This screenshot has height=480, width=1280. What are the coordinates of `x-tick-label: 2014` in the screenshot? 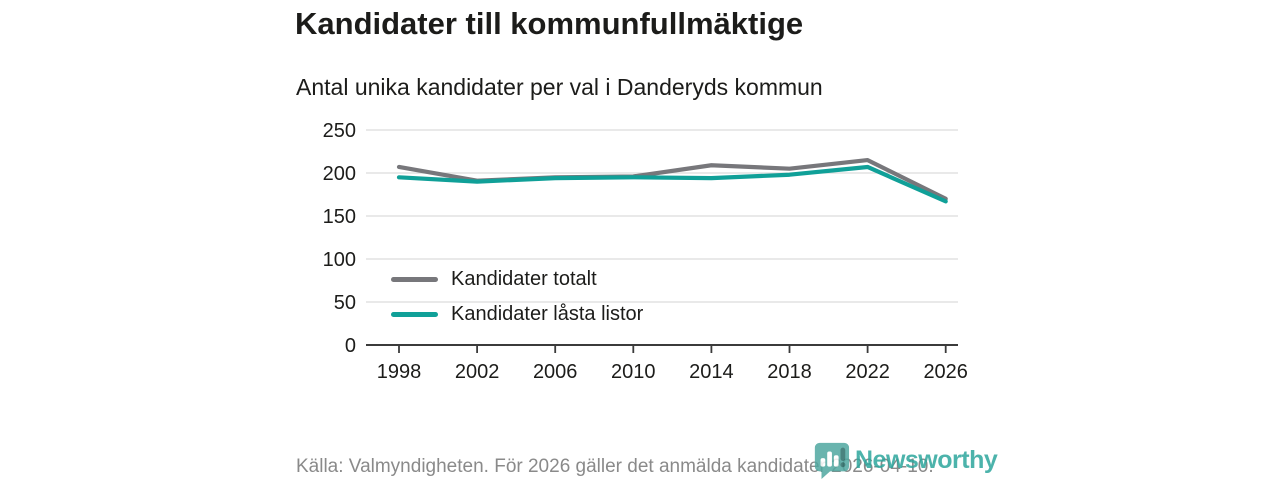 It's located at (711, 372).